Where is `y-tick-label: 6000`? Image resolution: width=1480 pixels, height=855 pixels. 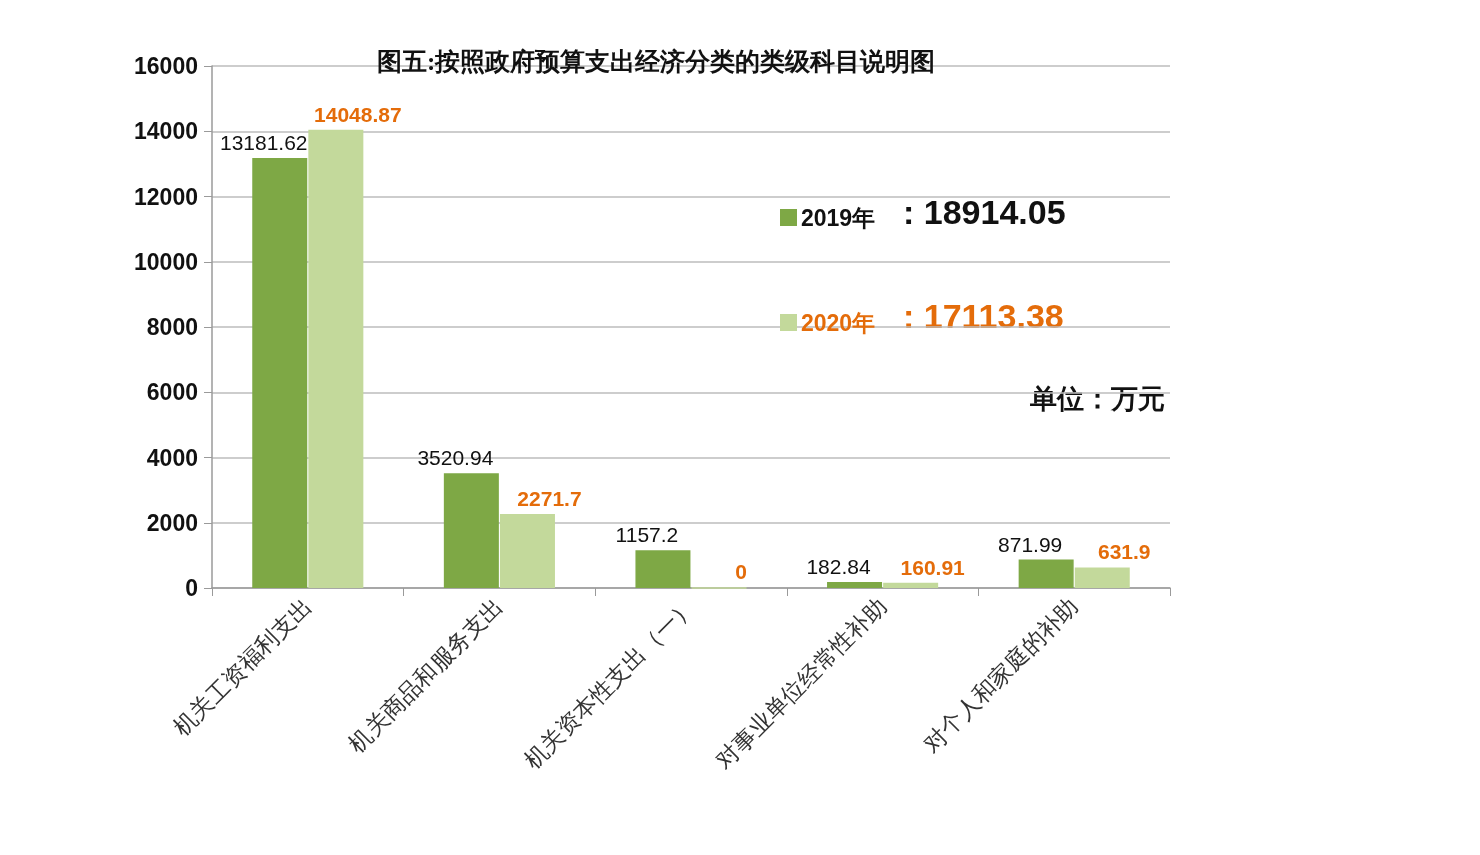
y-tick-label: 6000 is located at coordinates (172, 392).